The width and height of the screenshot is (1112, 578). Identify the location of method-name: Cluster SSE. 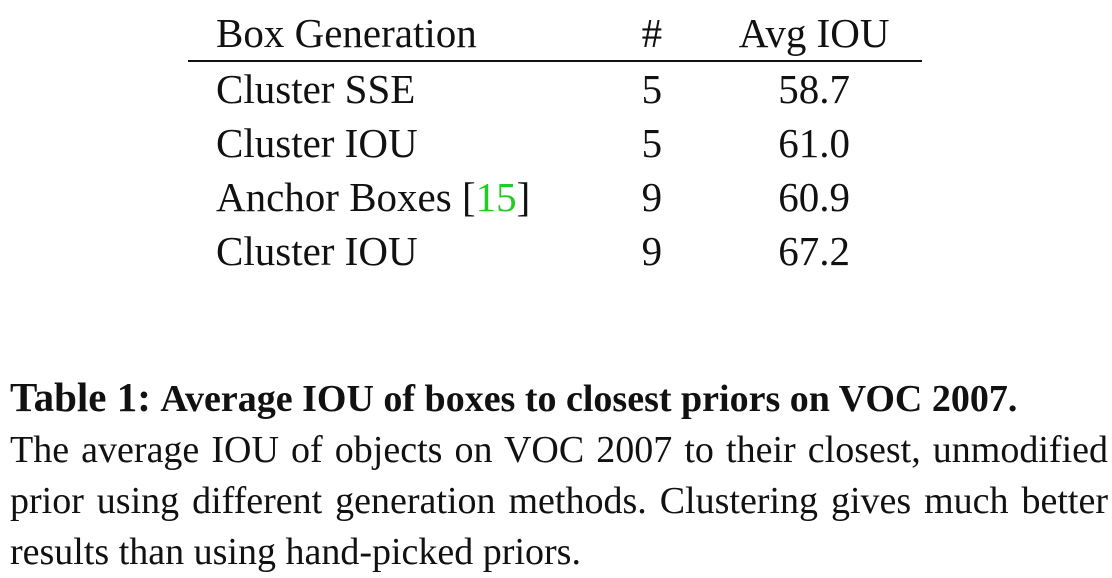
(316, 89).